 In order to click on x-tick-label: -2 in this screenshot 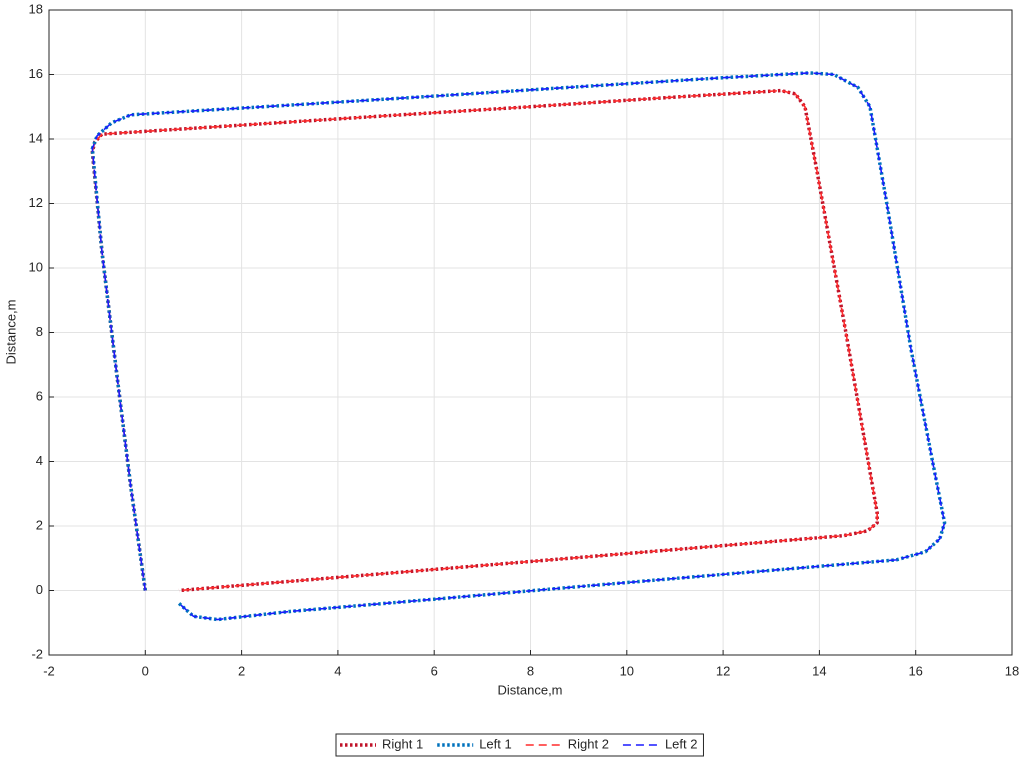, I will do `click(49, 670)`.